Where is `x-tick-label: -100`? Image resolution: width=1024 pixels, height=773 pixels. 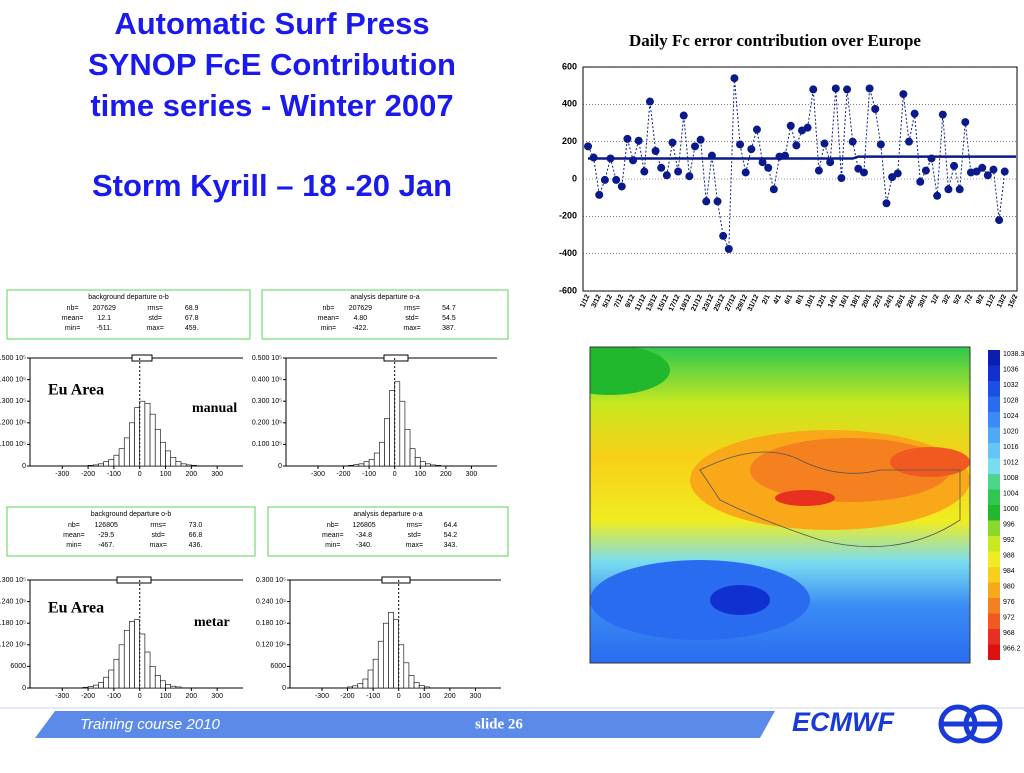 x-tick-label: -100 is located at coordinates (369, 474).